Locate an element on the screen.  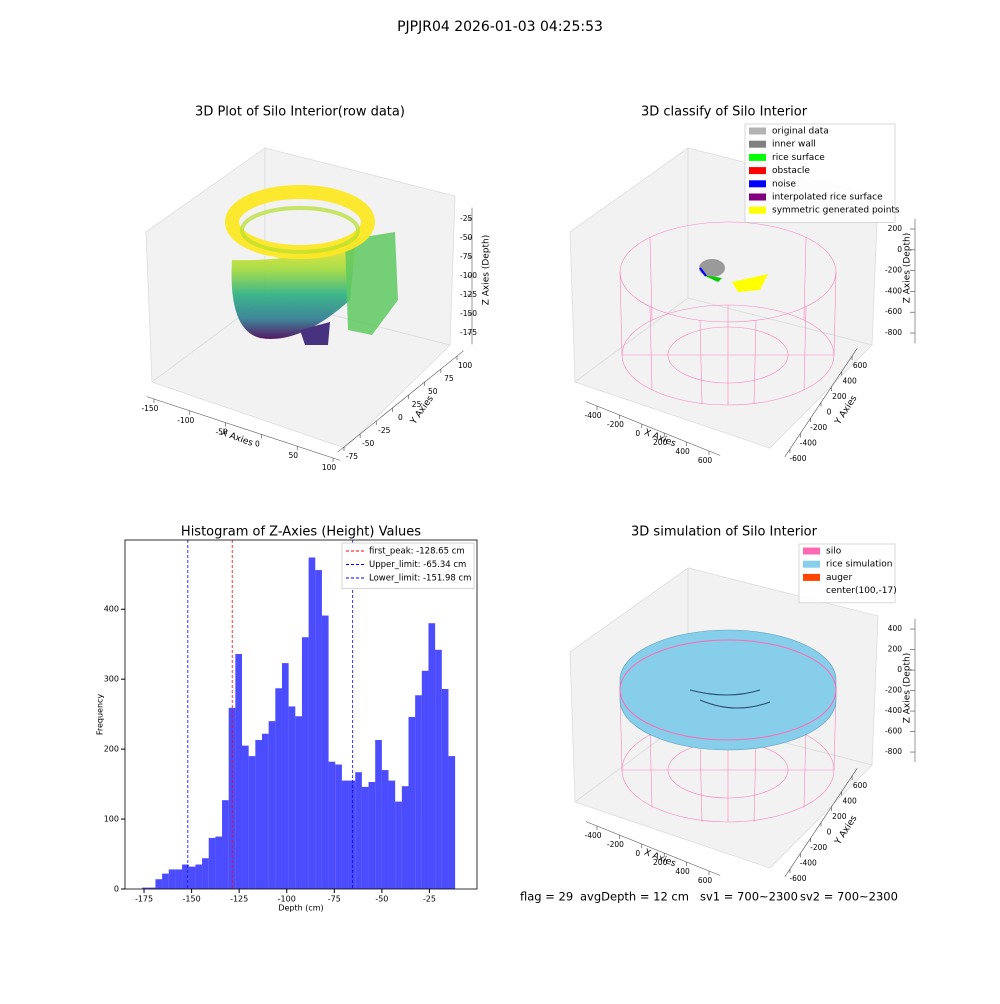
x-tick-label: 100 is located at coordinates (329, 467).